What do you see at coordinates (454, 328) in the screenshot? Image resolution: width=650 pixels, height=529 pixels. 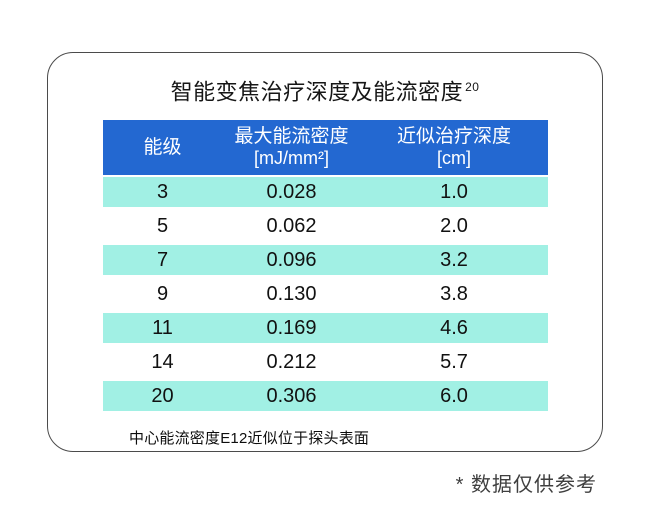 I see `cell-treatment-depth: 4.6` at bounding box center [454, 328].